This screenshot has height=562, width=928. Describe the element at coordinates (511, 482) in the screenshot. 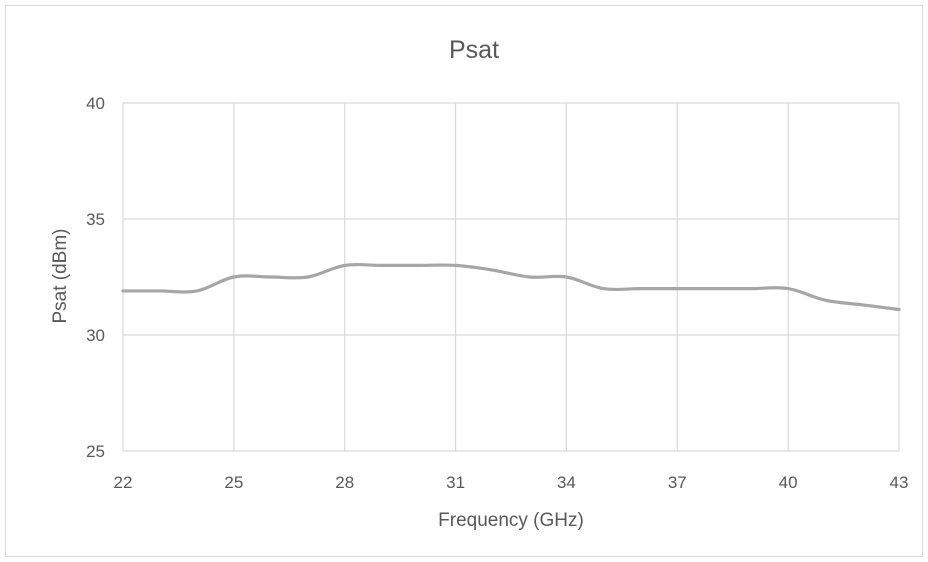

I see `x-axis-tick-labels: 22 25 28 31 34 37 40 43` at that location.